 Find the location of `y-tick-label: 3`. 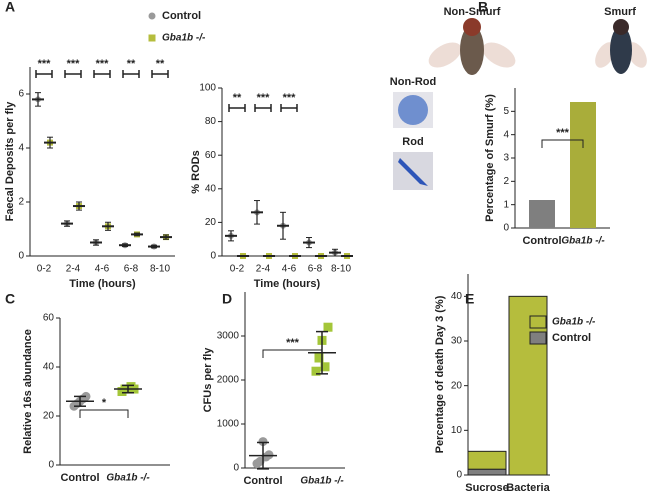

y-tick-label: 3 is located at coordinates (506, 158).